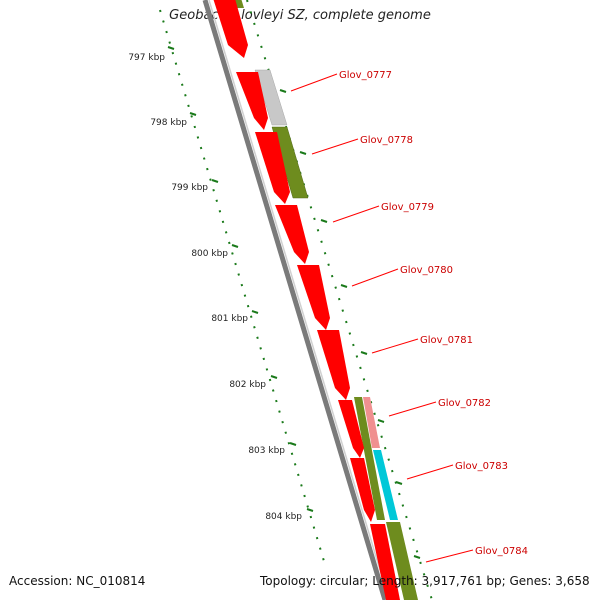  Describe the element at coordinates (407, 207) in the screenshot. I see `gene-label: Glov_0779` at that location.